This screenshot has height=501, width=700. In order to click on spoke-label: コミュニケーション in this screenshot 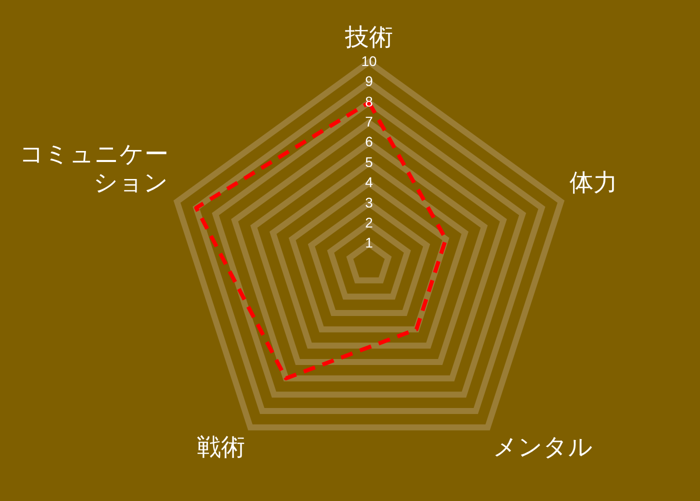, I will do `click(93, 168)`.